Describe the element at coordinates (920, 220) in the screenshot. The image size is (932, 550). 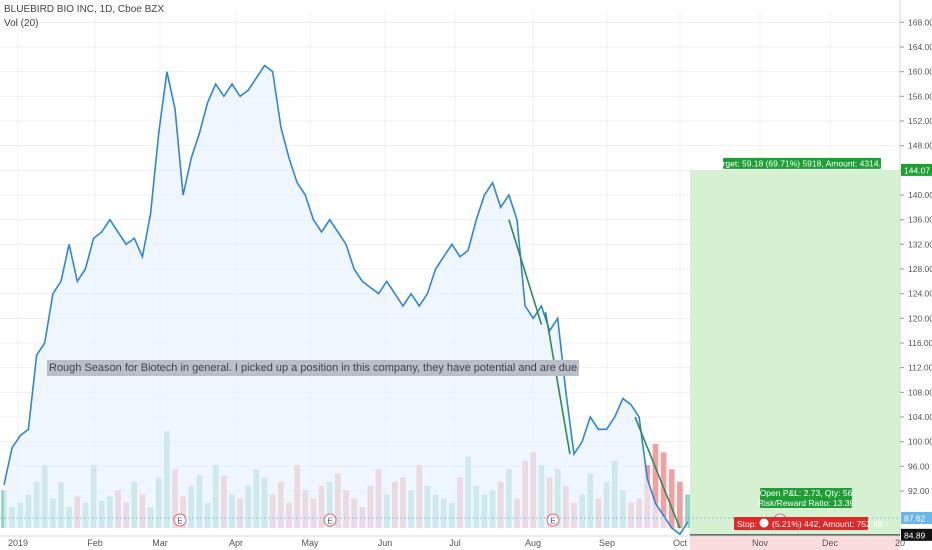
I see `y-tick-label: 136.00` at that location.